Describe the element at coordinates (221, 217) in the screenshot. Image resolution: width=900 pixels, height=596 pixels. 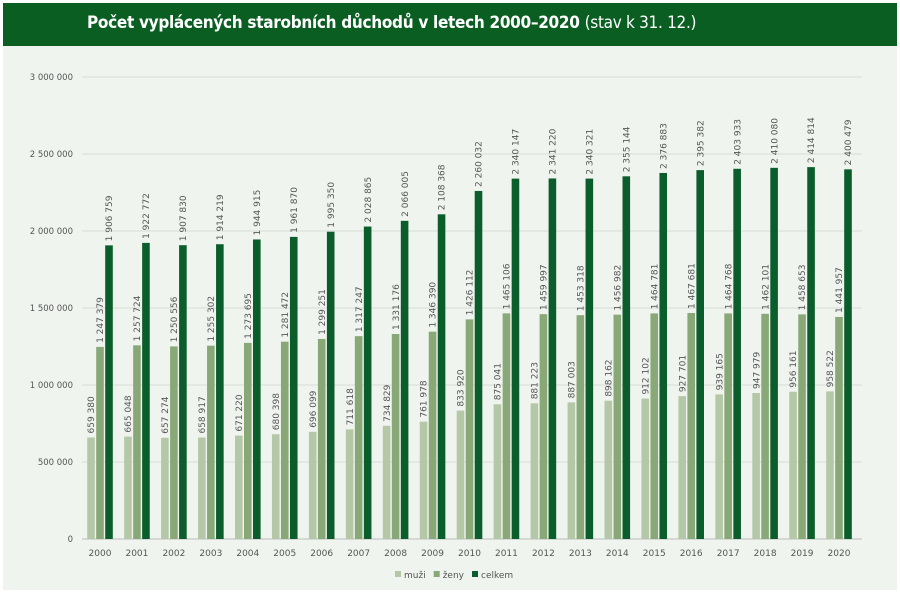
I see `data-label: 1 914 219` at that location.